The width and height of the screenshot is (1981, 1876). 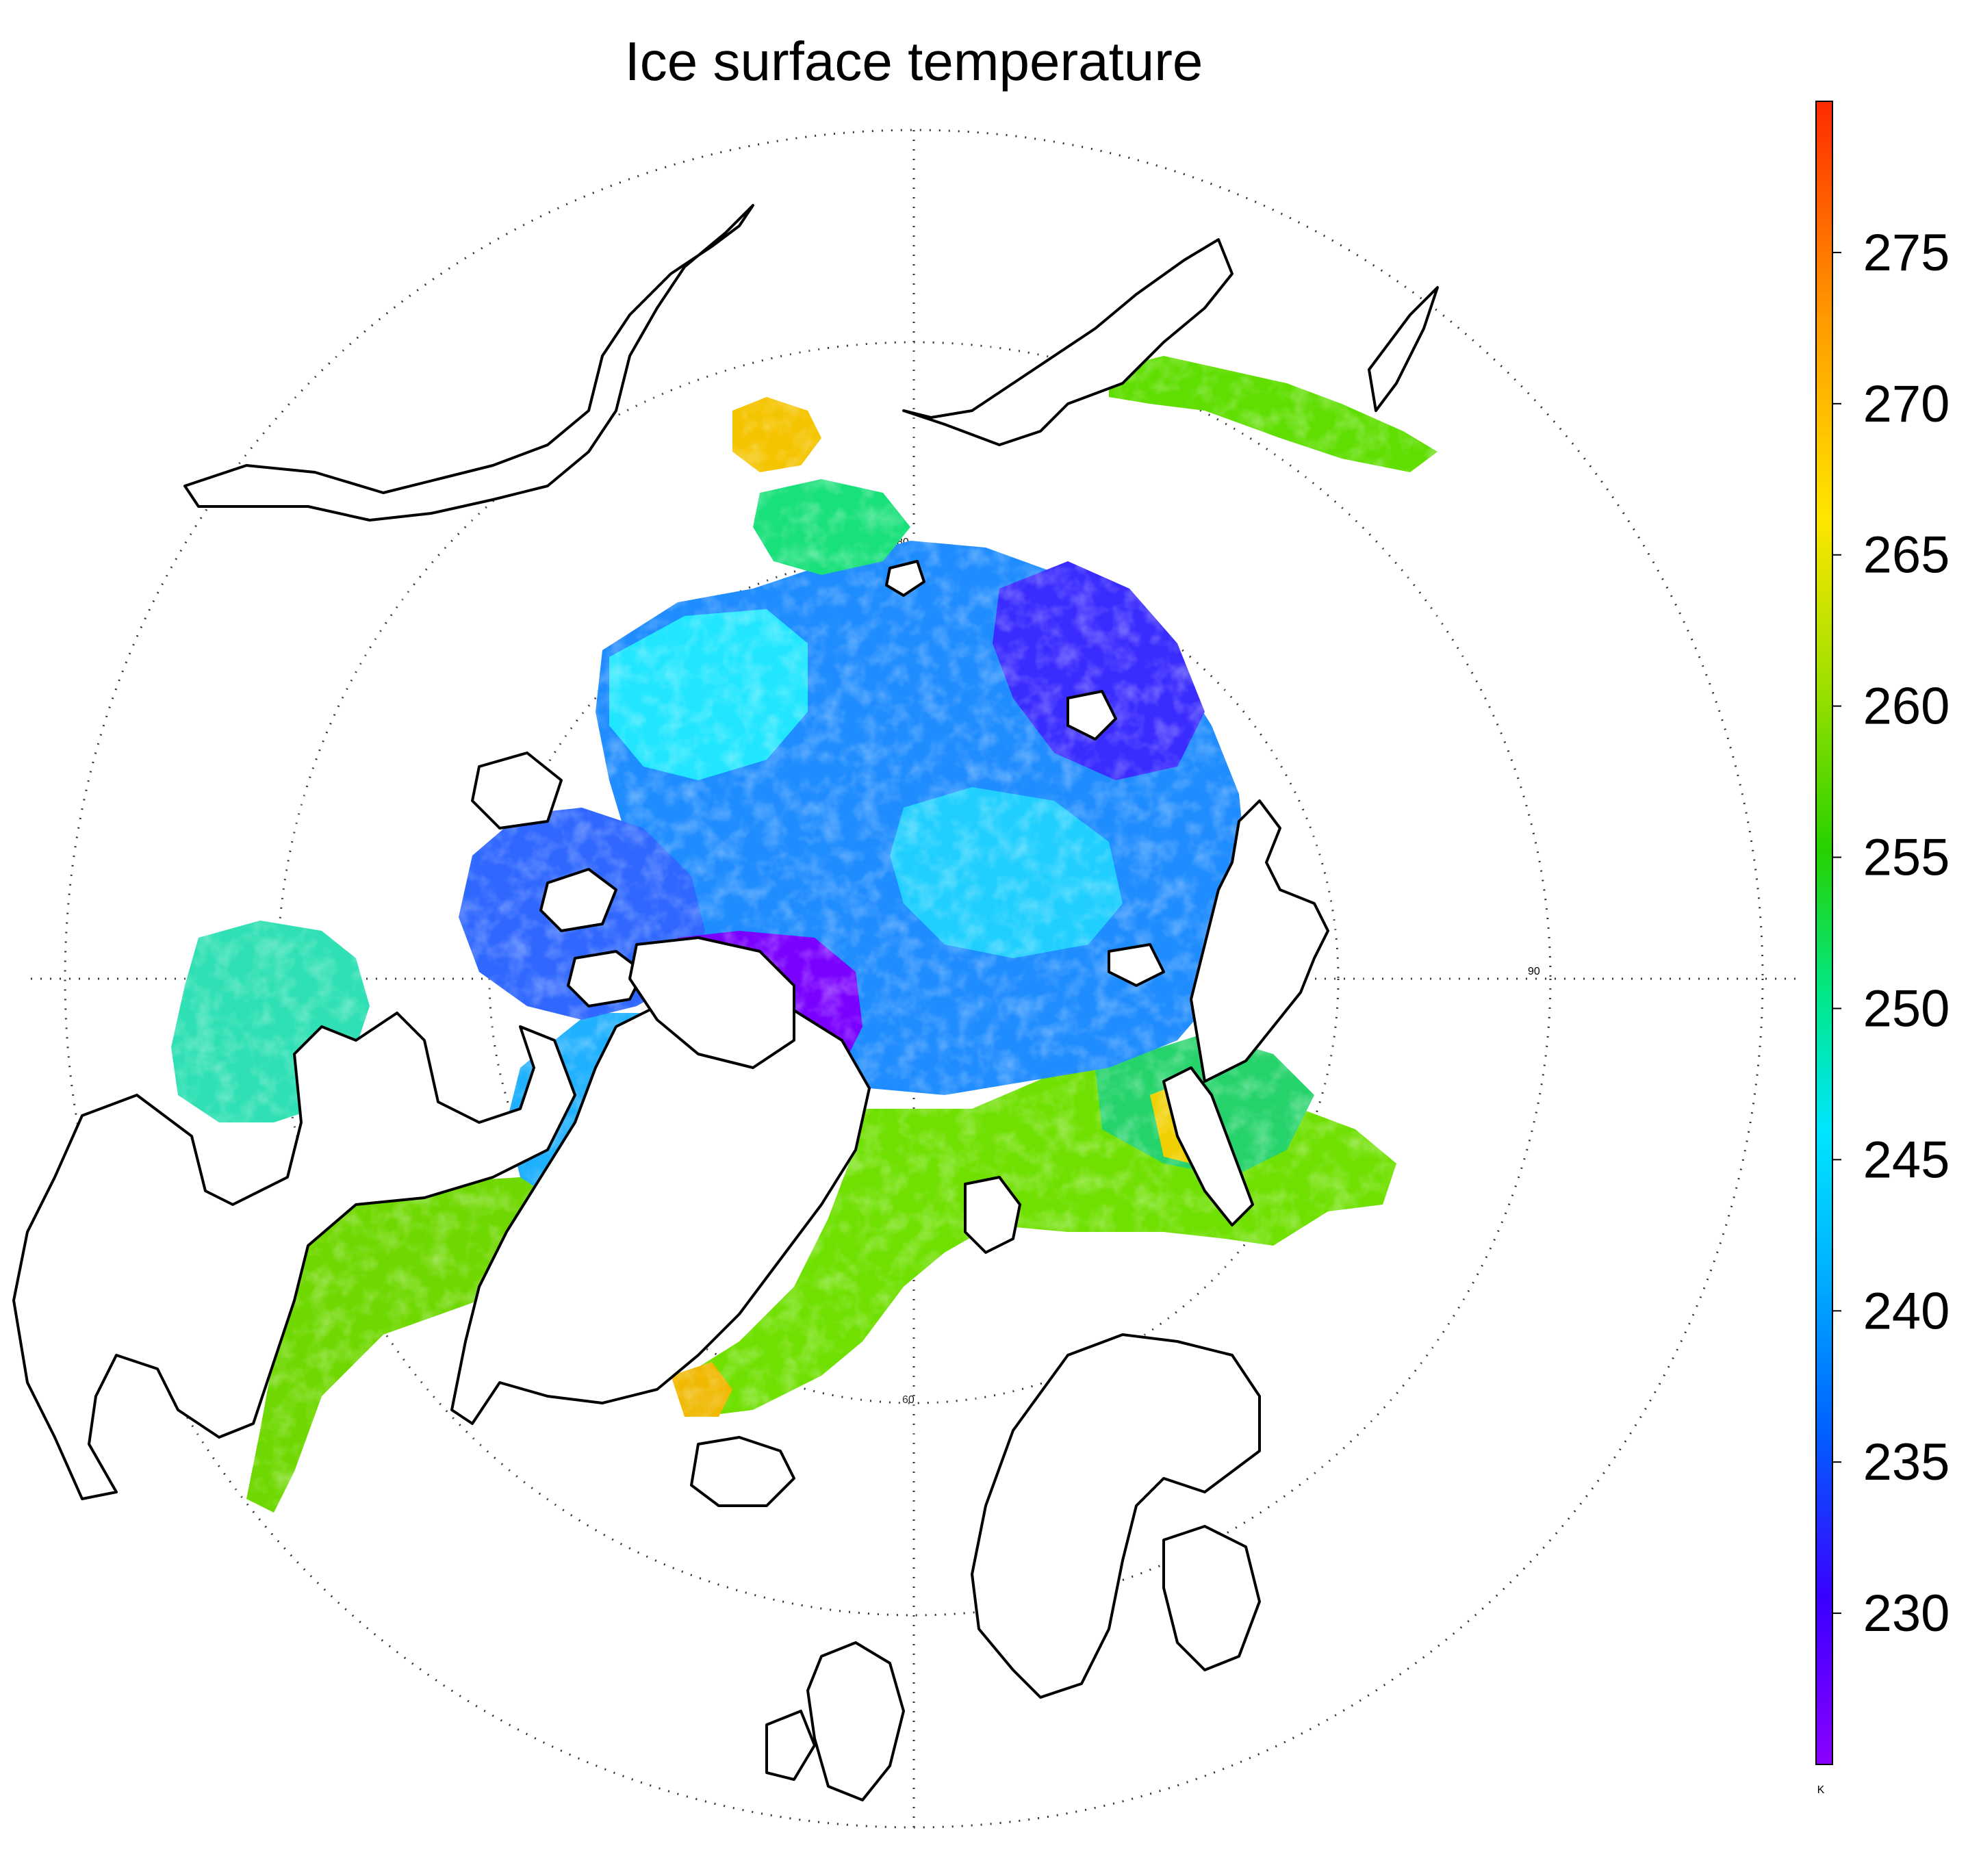 What do you see at coordinates (855, 1721) in the screenshot?
I see `land-british-isles` at bounding box center [855, 1721].